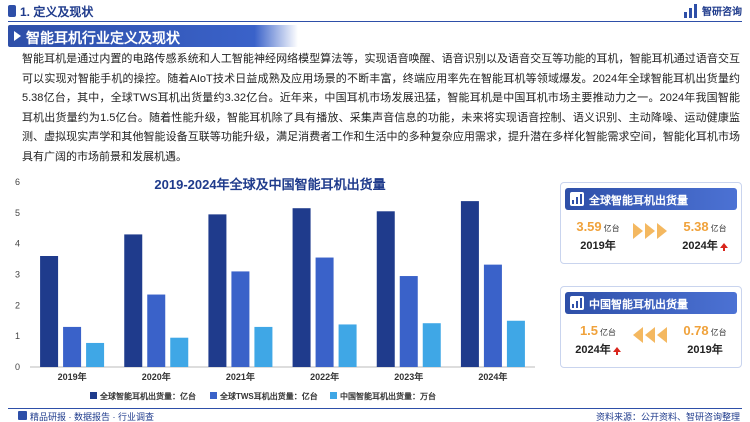  Describe the element at coordinates (17, 336) in the screenshot. I see `y-tick-label: 1` at that location.